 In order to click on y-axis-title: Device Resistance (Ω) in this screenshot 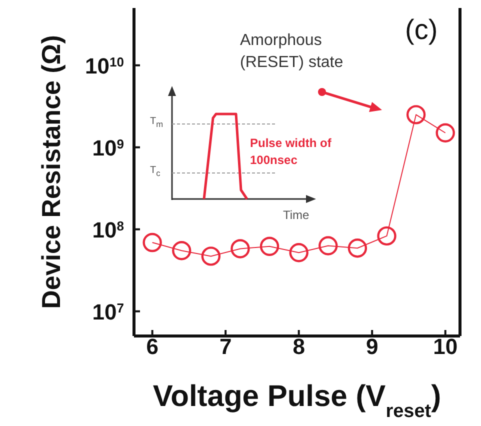, I will do `click(51, 172)`.